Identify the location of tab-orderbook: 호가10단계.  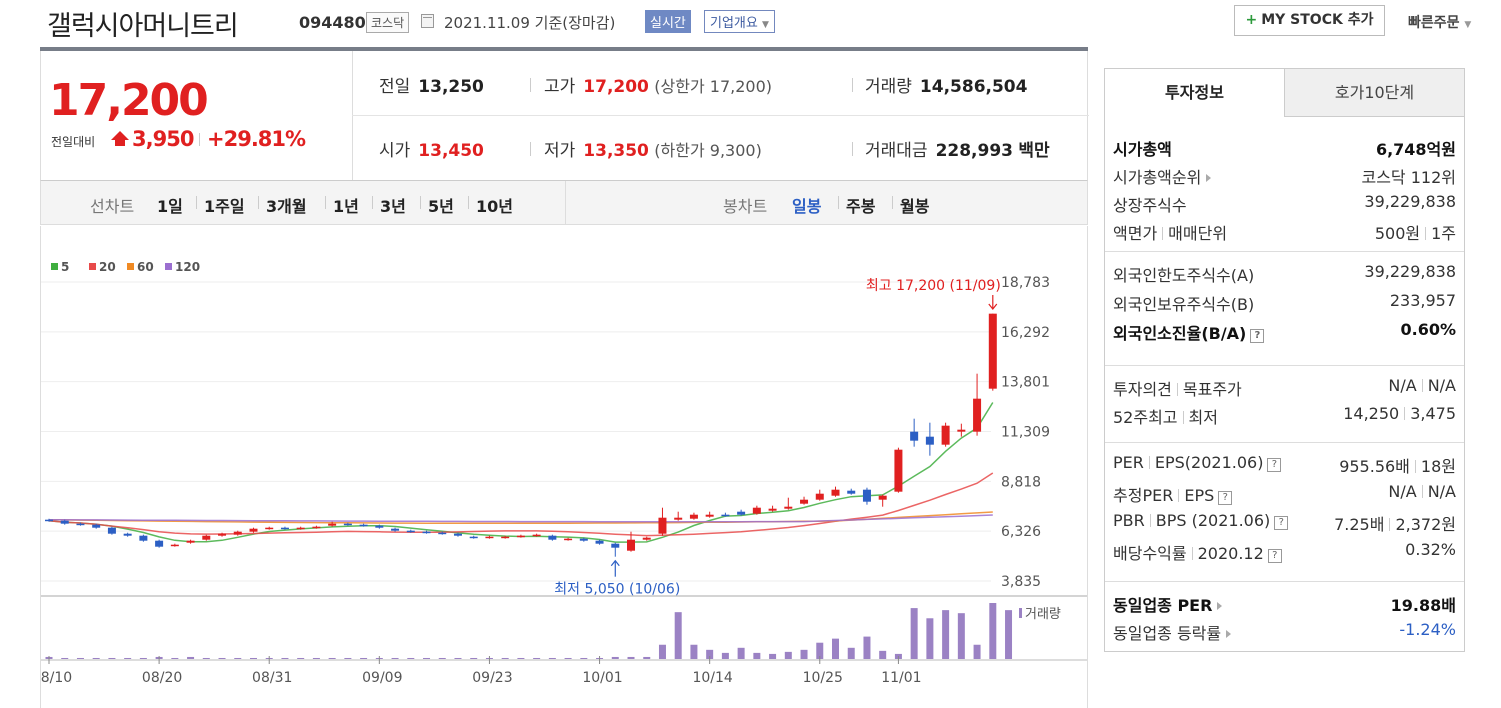
(1374, 93).